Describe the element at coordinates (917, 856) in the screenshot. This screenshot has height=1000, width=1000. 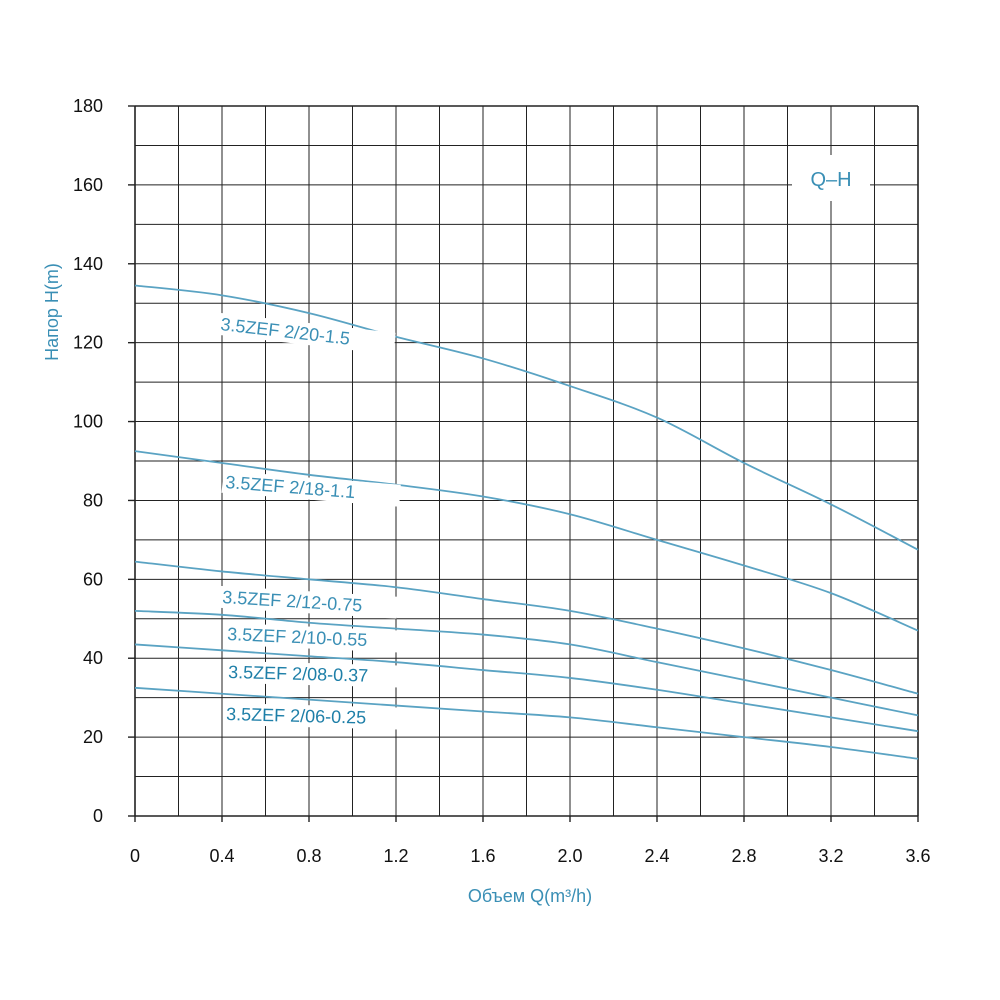
I see `x-tick-label: 3.6` at that location.